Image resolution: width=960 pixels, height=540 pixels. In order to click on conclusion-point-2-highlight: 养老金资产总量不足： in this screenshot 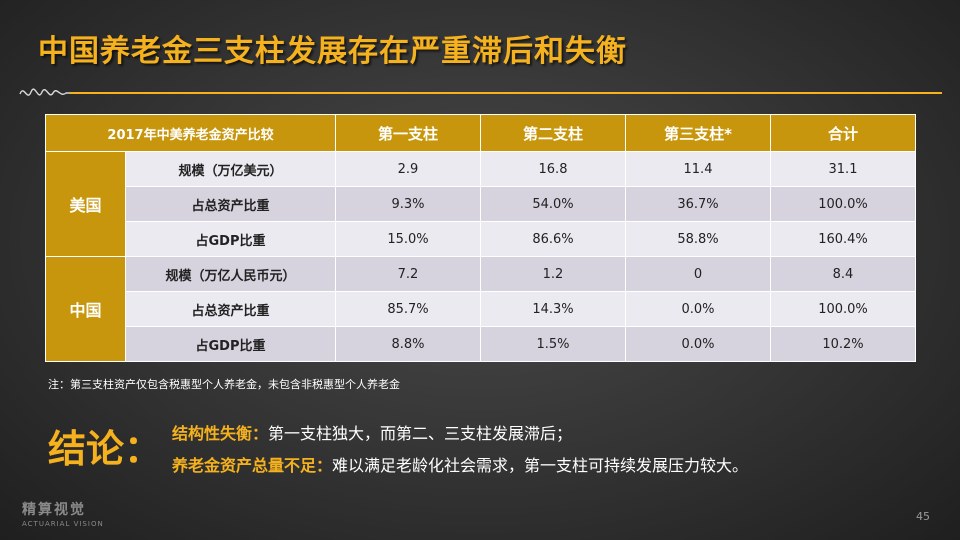, I will do `click(252, 465)`.